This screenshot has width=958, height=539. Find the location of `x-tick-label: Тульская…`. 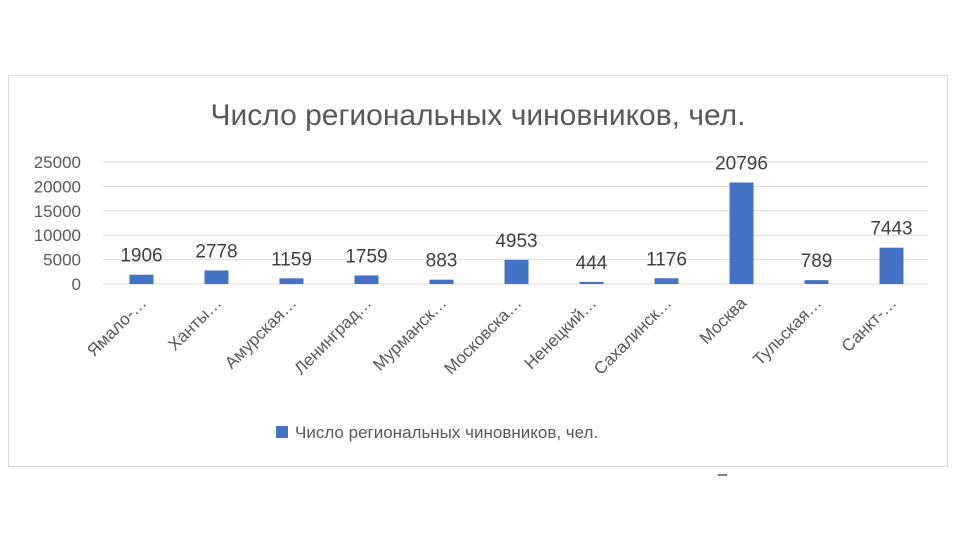

x-tick-label: Тульская… is located at coordinates (787, 331).